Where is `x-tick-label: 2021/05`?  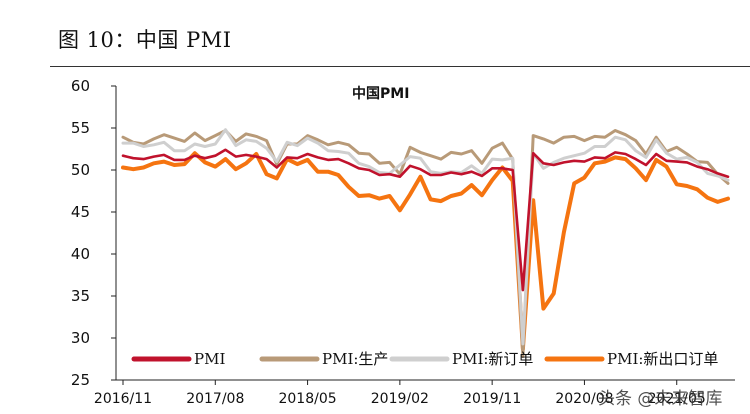
x-tick-label: 2021/05 is located at coordinates (677, 399).